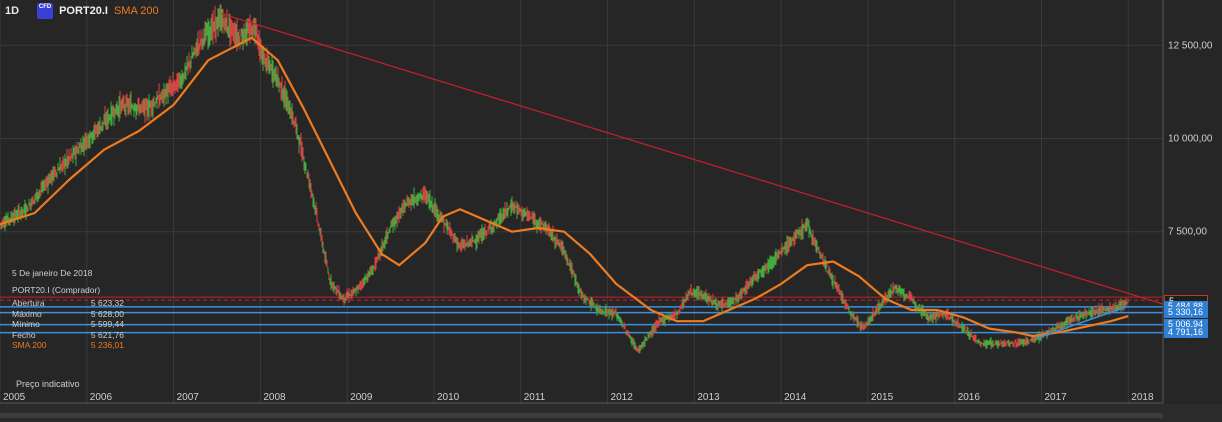 This screenshot has height=422, width=1222. I want to click on info-value: 5 623,32, so click(107, 303).